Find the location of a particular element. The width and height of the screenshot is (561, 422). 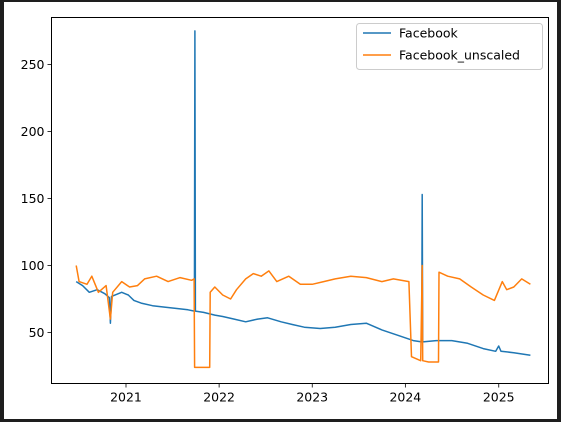

legend-label-facebook: Facebook is located at coordinates (428, 33).